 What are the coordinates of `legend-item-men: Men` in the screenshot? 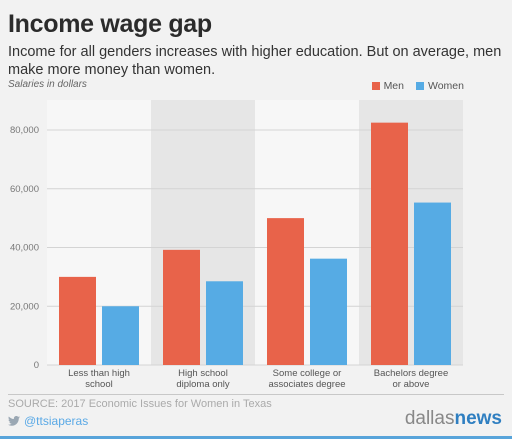 It's located at (387, 86).